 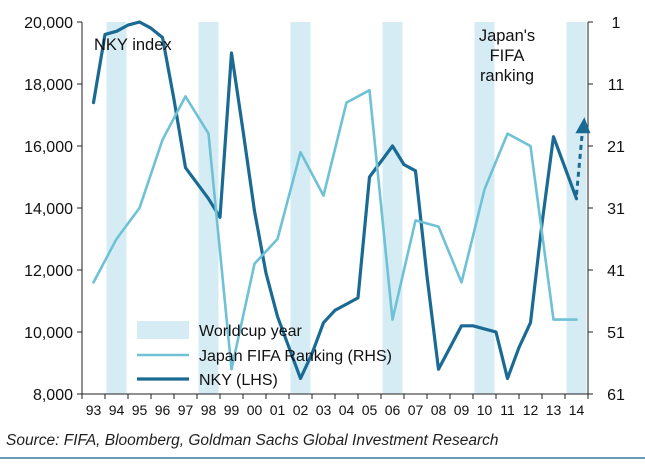 I want to click on right-tick-label: 21, so click(x=616, y=147).